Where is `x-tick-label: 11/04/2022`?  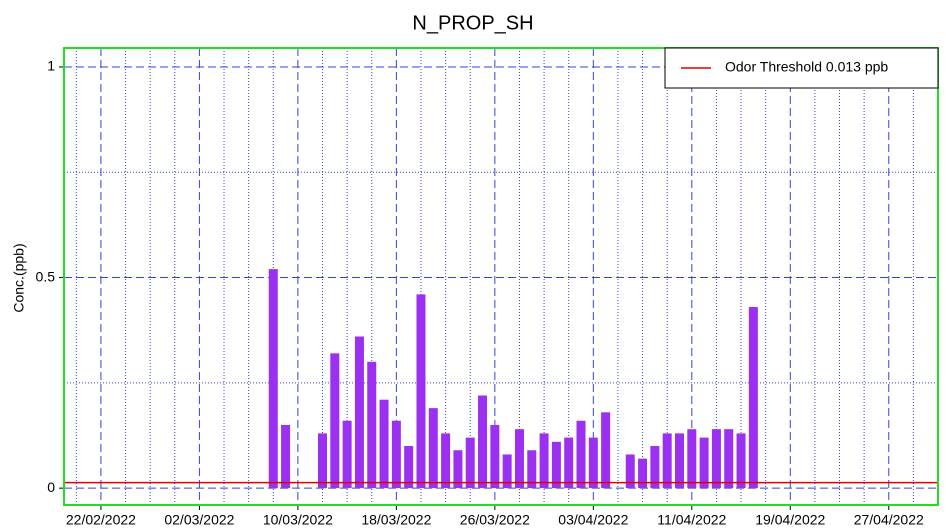 x-tick-label: 11/04/2022 is located at coordinates (691, 520).